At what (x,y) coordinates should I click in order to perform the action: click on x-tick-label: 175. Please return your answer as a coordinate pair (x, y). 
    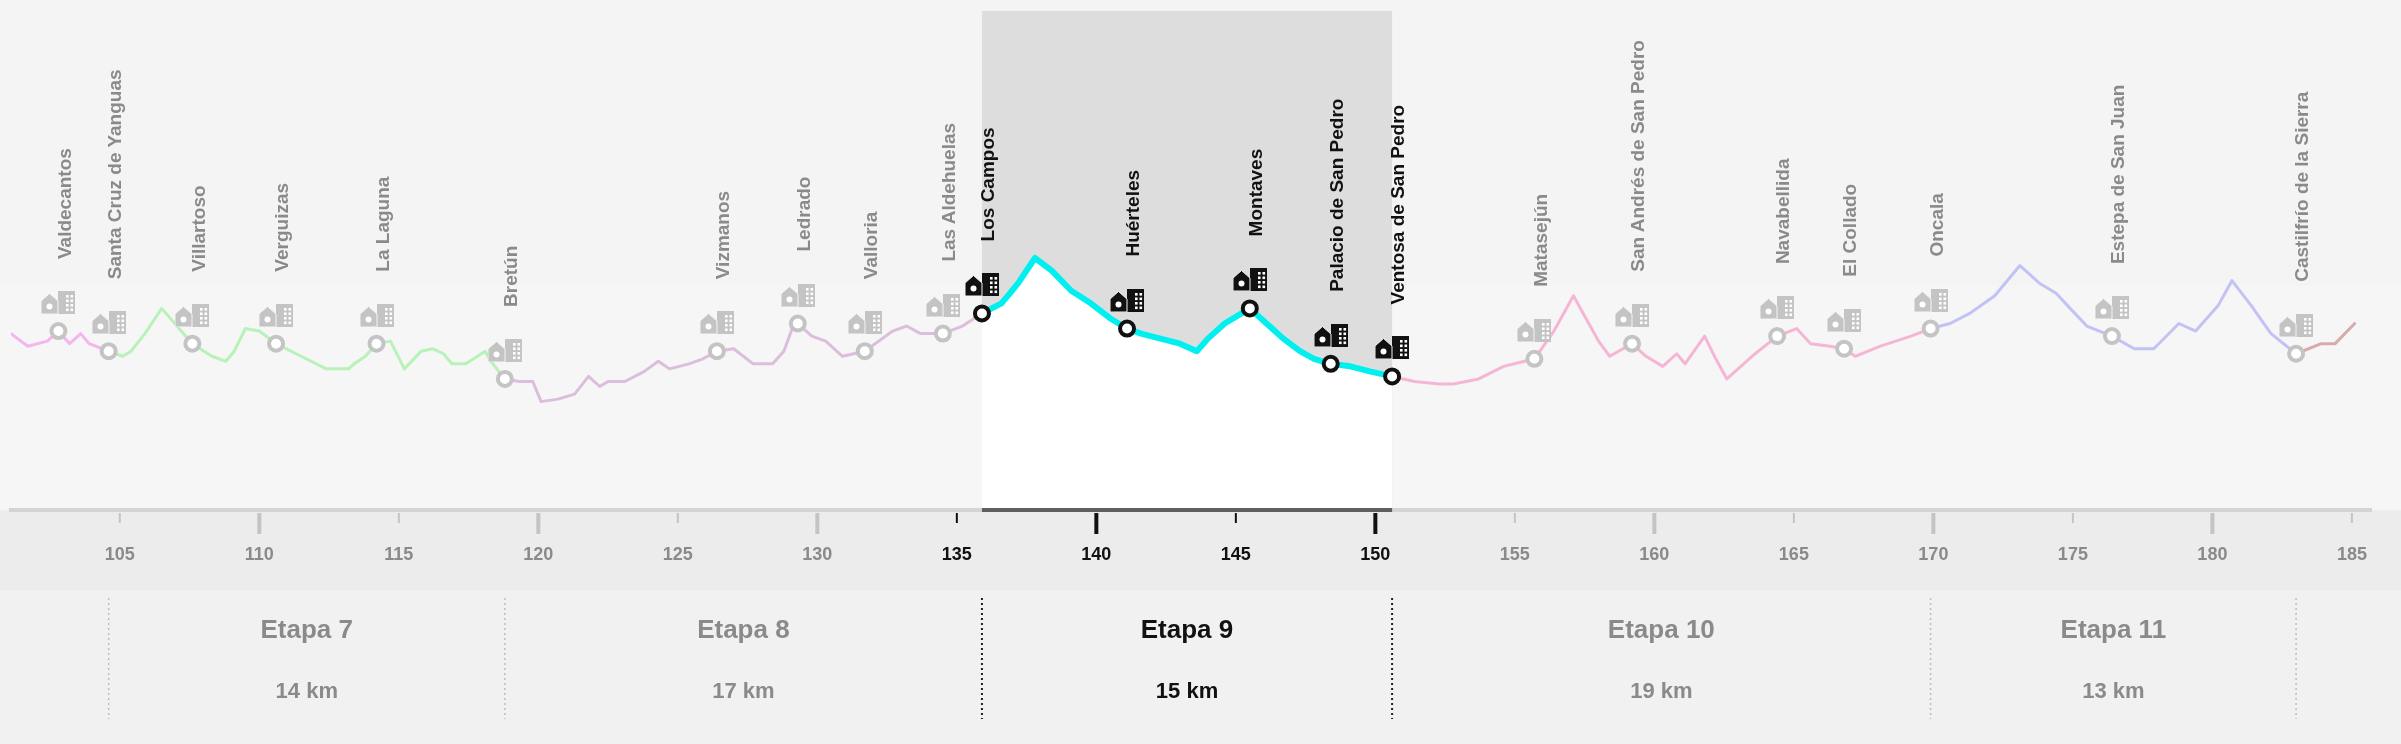
    Looking at the image, I should click on (2072, 553).